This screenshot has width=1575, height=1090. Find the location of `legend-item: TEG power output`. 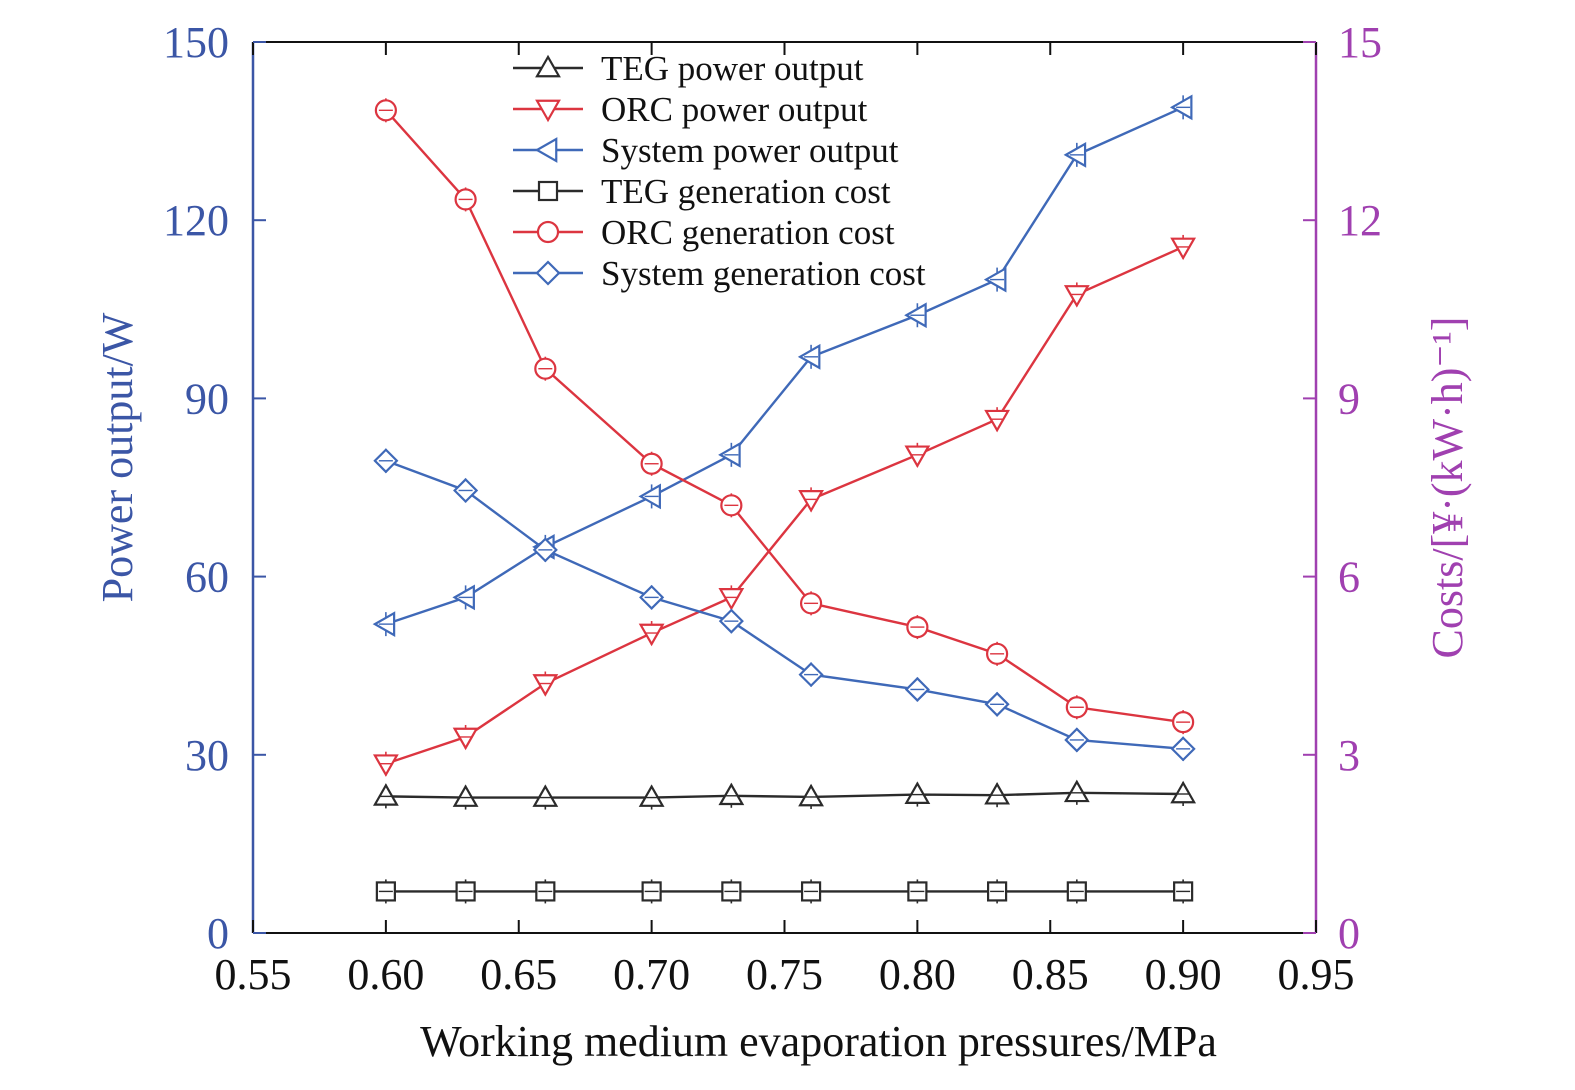

legend-item: TEG power output is located at coordinates (688, 68).